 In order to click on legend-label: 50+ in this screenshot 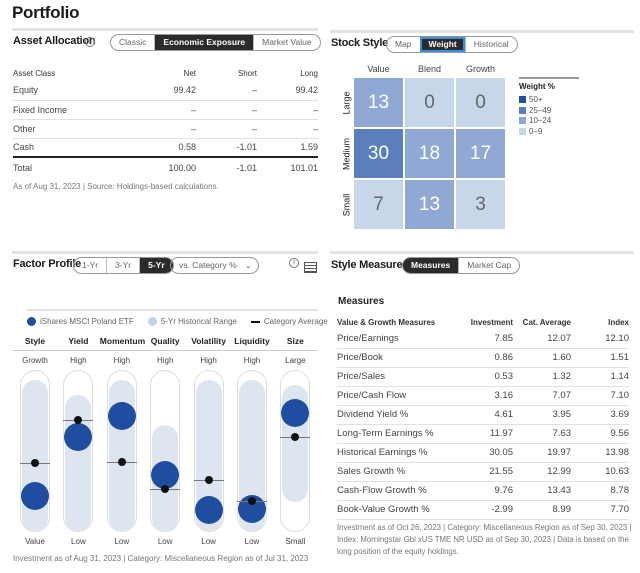, I will do `click(536, 99)`.